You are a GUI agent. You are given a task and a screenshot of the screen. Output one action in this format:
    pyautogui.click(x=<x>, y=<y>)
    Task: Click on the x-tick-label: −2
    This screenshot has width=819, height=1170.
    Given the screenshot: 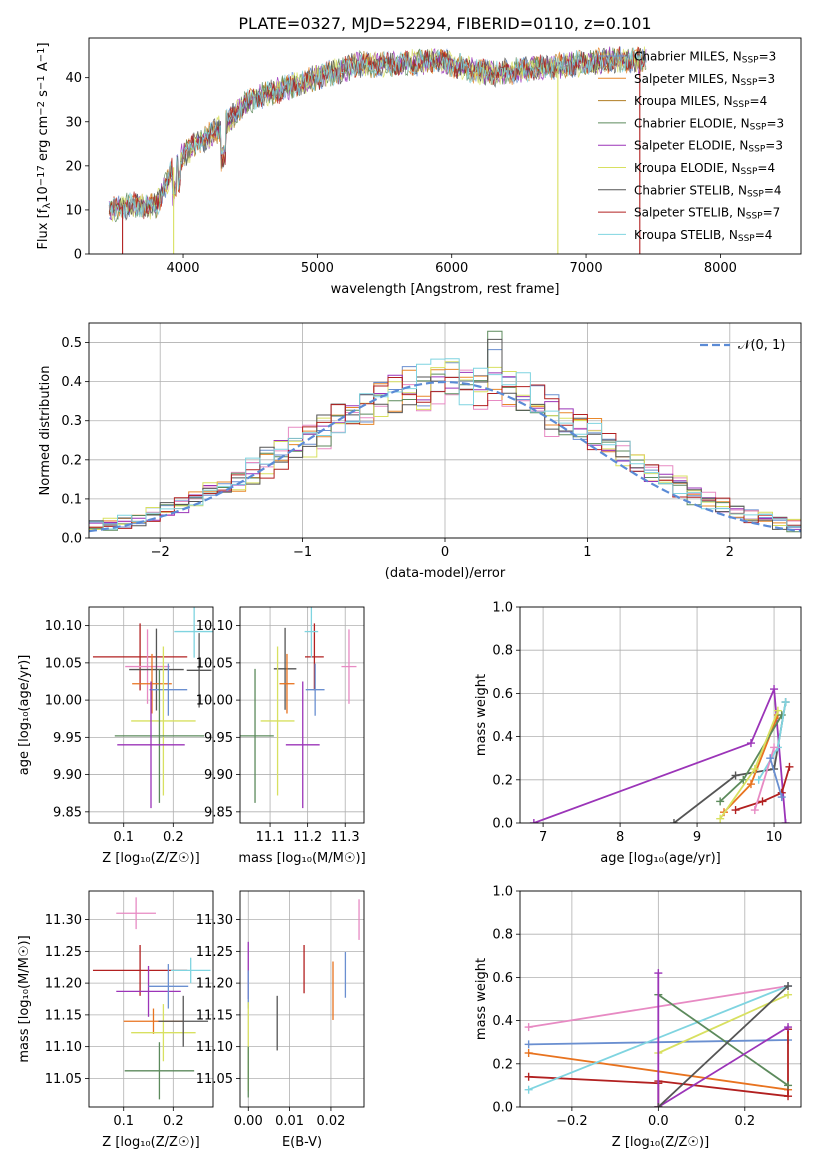 What is the action you would take?
    pyautogui.click(x=160, y=552)
    